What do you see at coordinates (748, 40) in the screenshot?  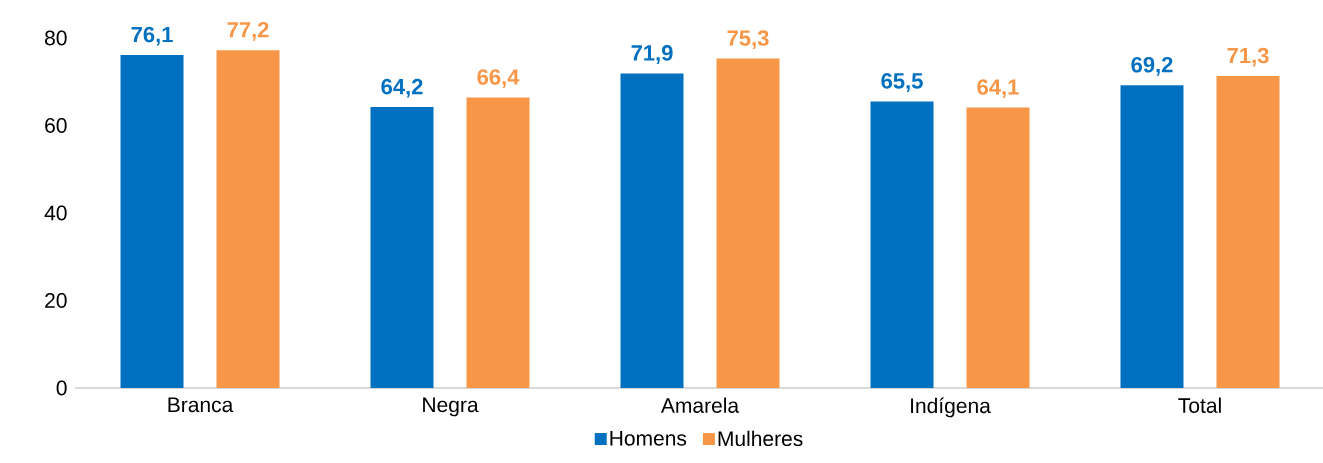 I see `data-label: 75,3` at bounding box center [748, 40].